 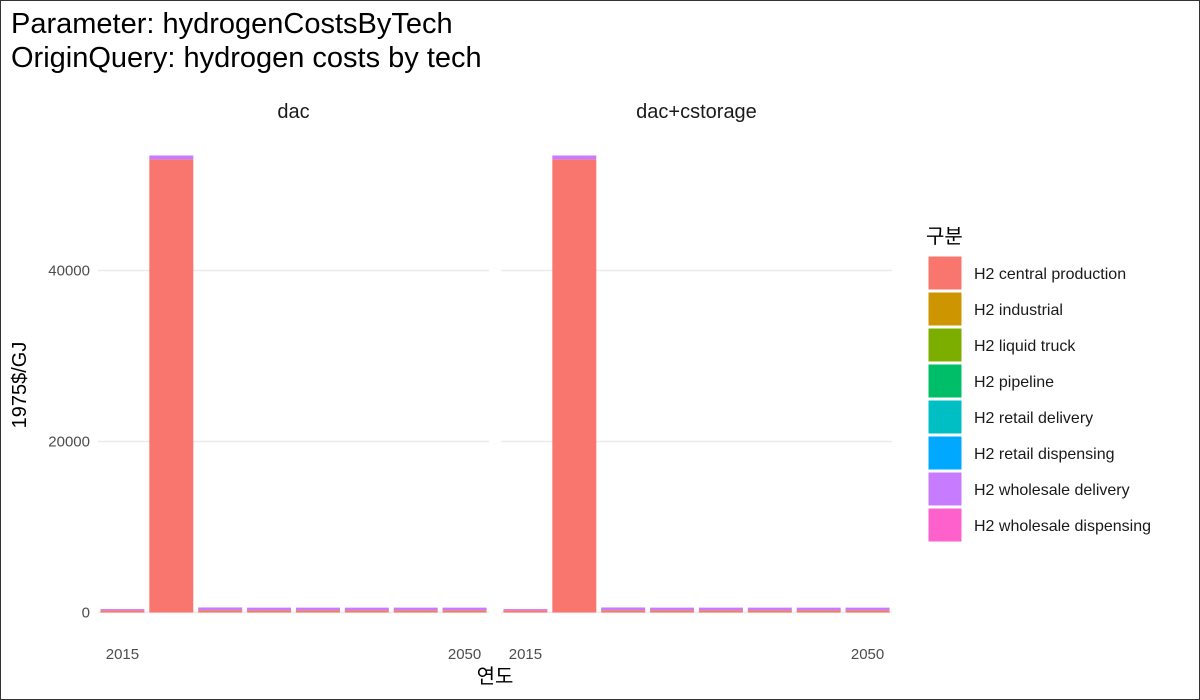 I want to click on bar-1-2040-h2-industrial, so click(x=769, y=610).